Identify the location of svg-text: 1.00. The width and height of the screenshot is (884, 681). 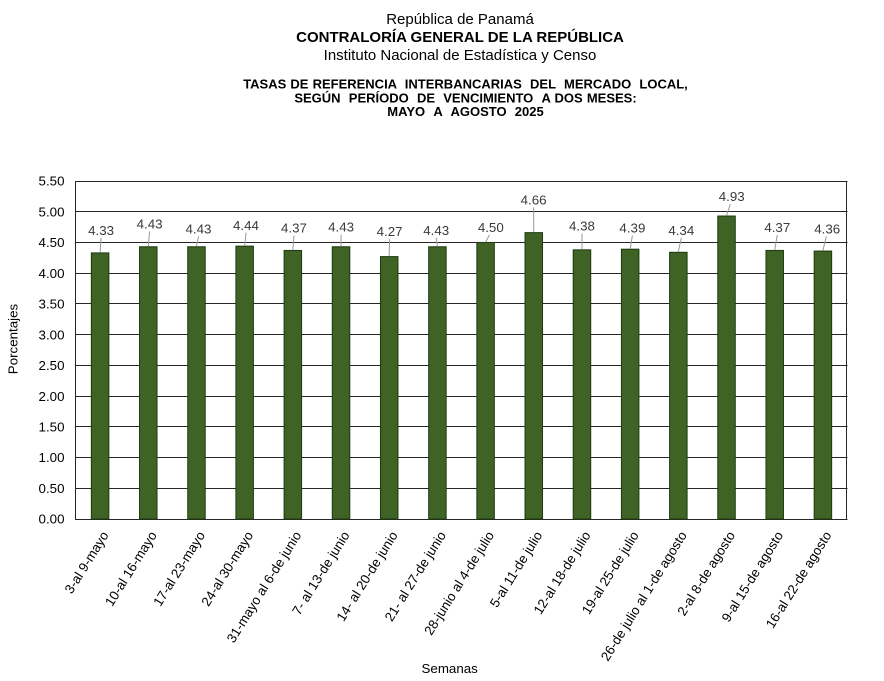
(52, 457).